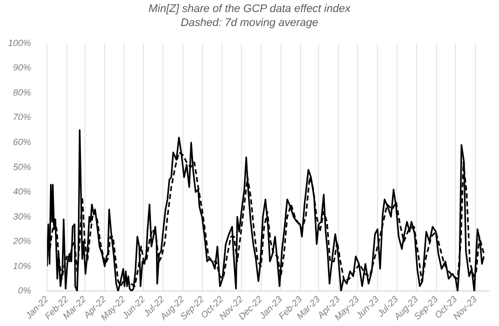 The height and width of the screenshot is (326, 499). Describe the element at coordinates (22, 117) in the screenshot. I see `y-tick-label: 70%` at that location.